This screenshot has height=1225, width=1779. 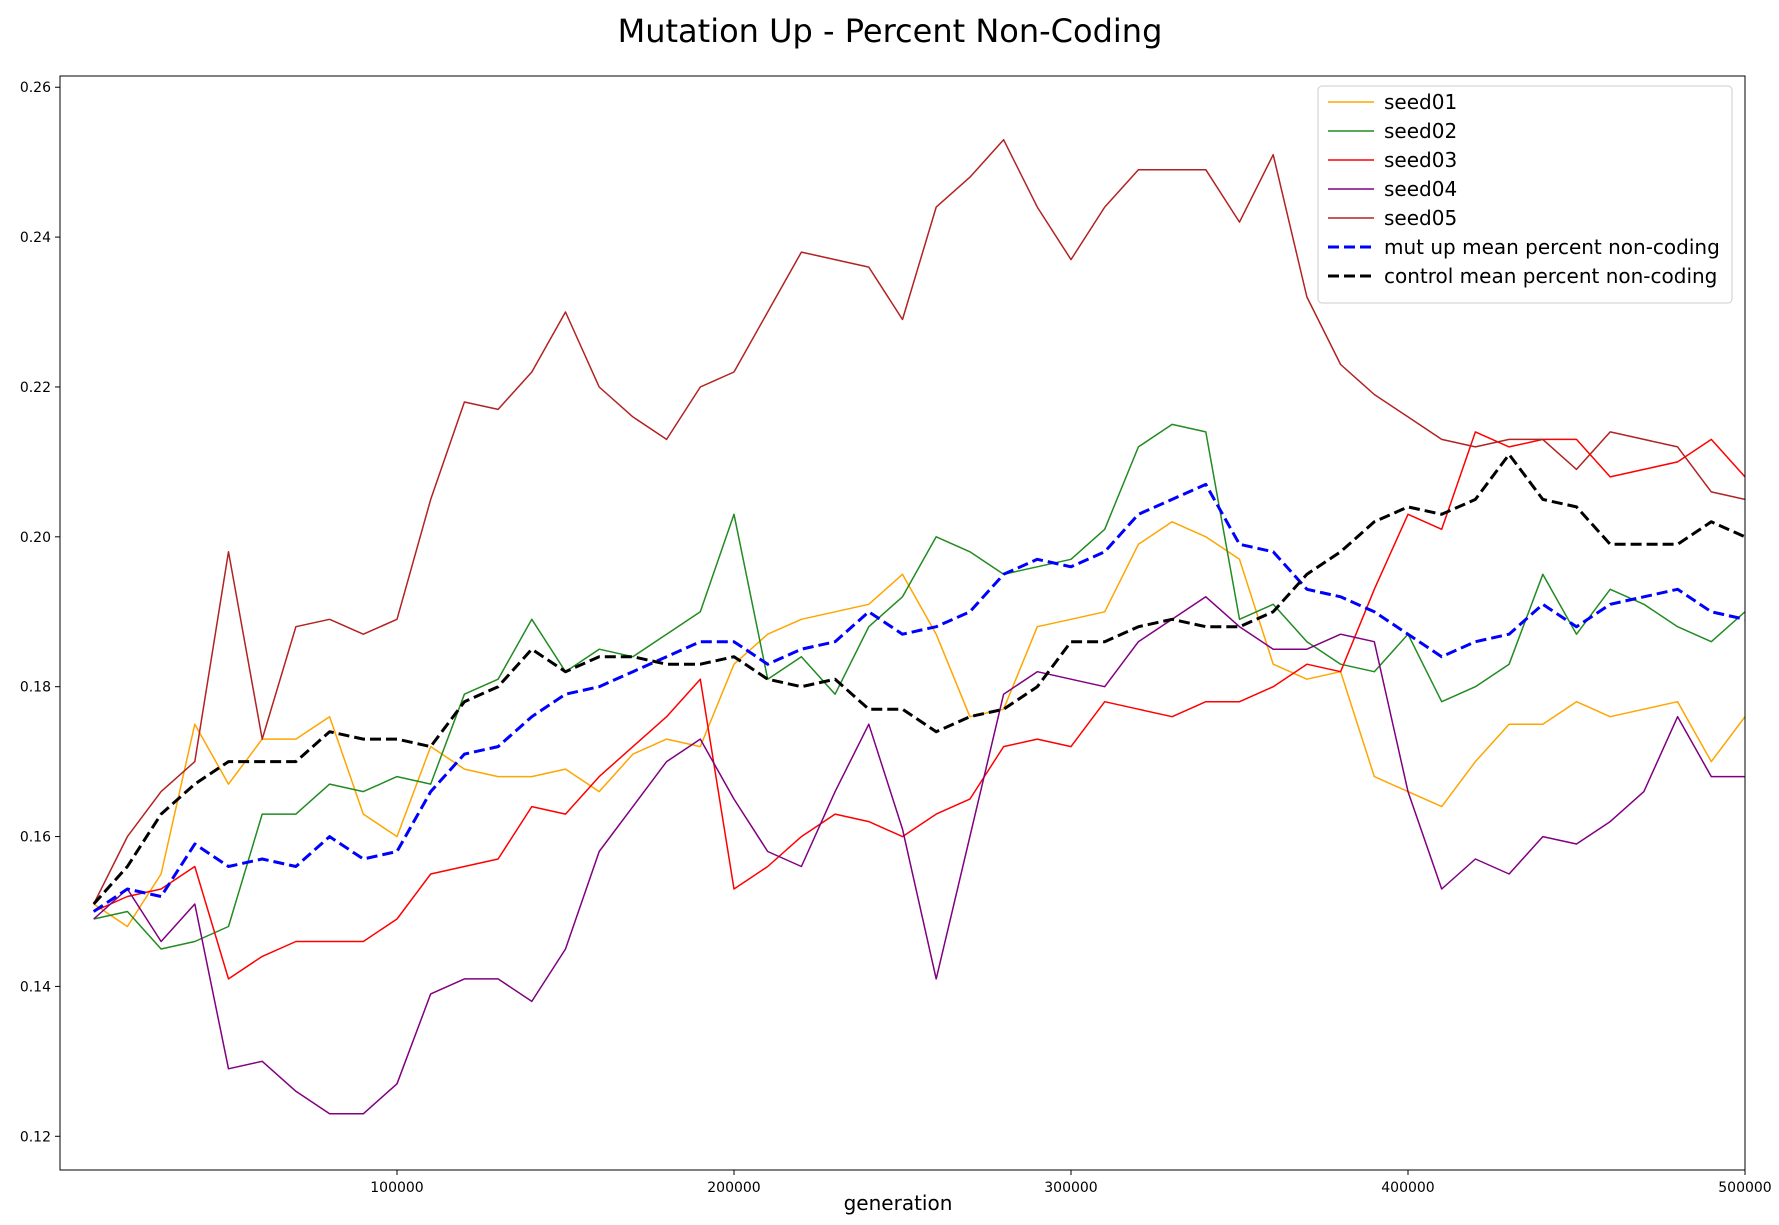 What do you see at coordinates (35, 688) in the screenshot?
I see `y-tick-label: 0.18` at bounding box center [35, 688].